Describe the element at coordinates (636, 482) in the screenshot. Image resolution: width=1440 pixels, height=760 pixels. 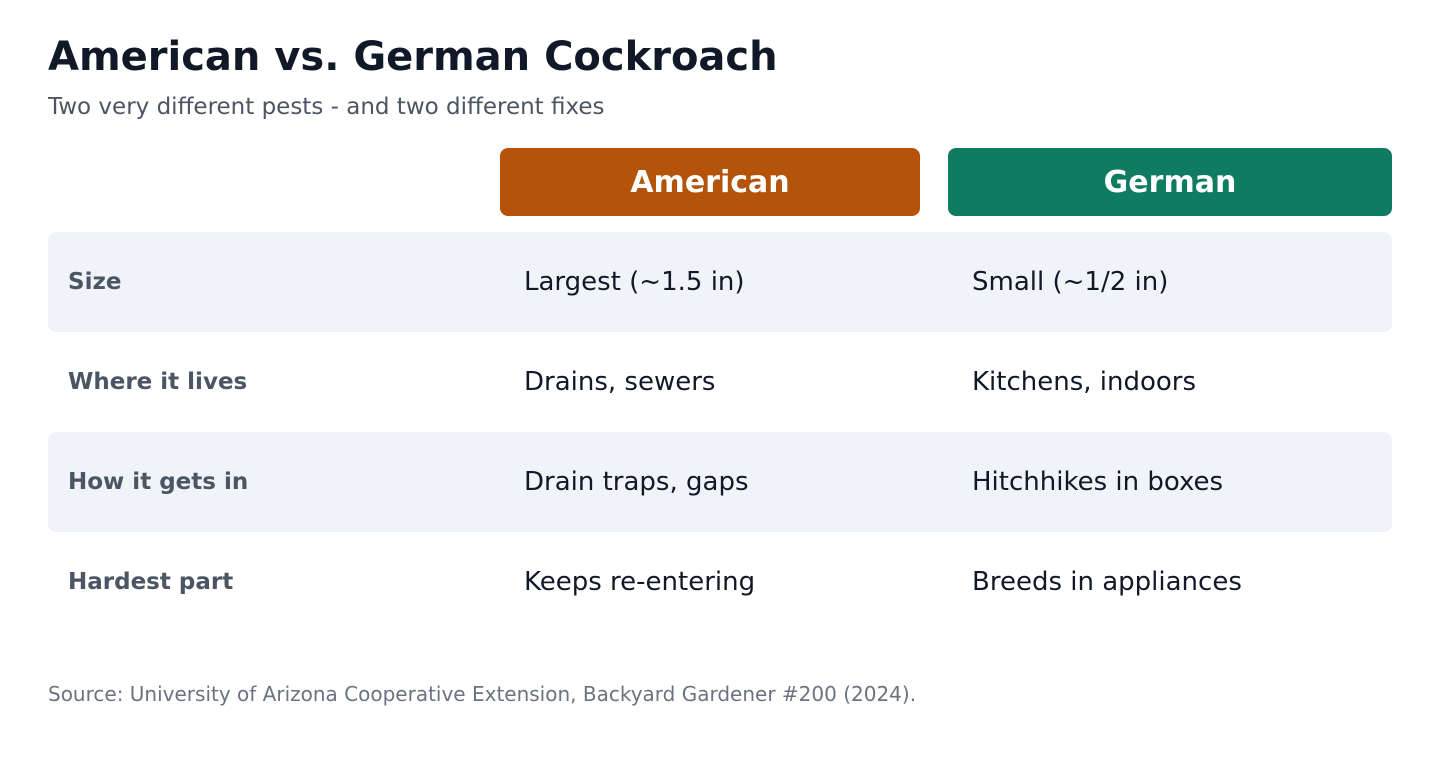
I see `cell-american: Drain traps, gaps` at that location.